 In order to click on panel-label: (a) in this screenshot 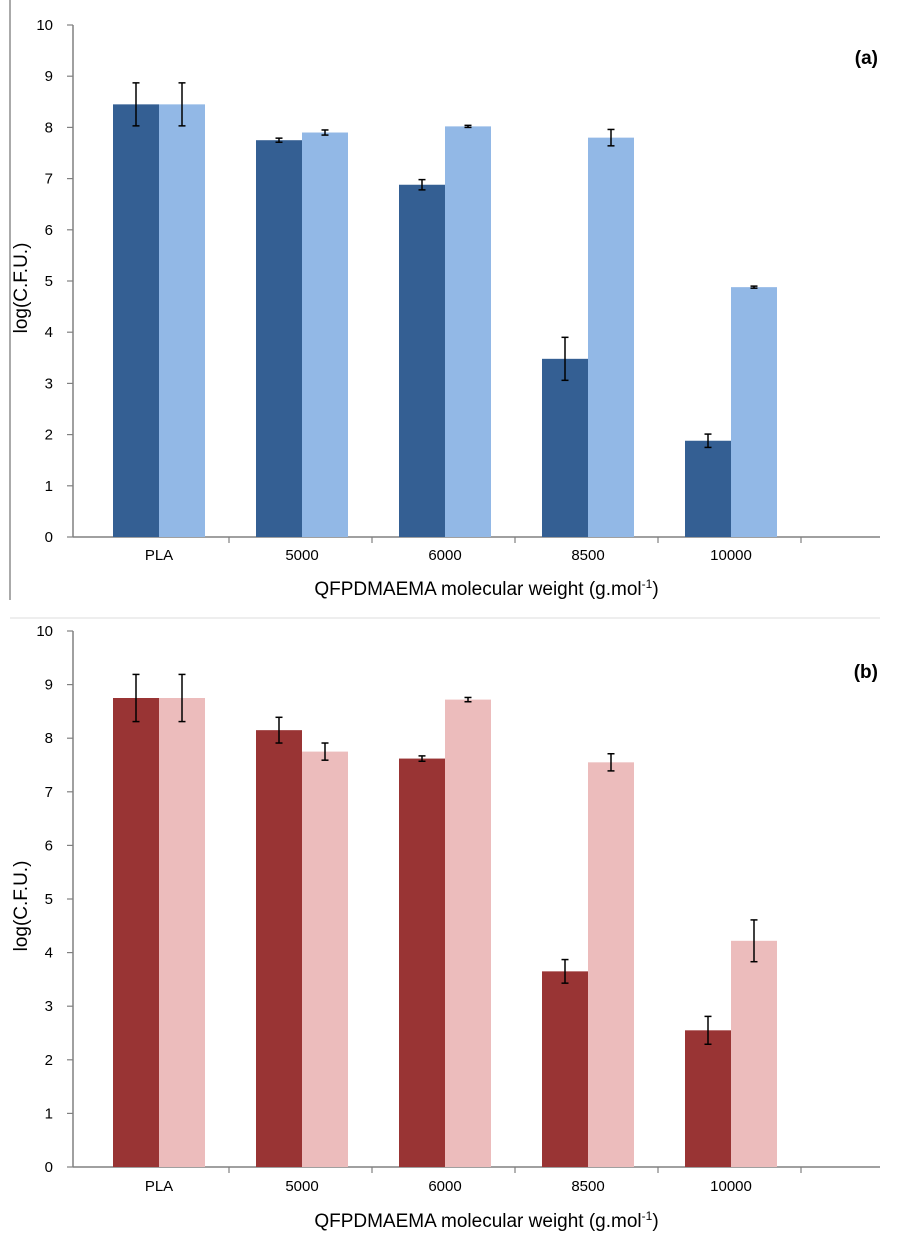, I will do `click(866, 58)`.